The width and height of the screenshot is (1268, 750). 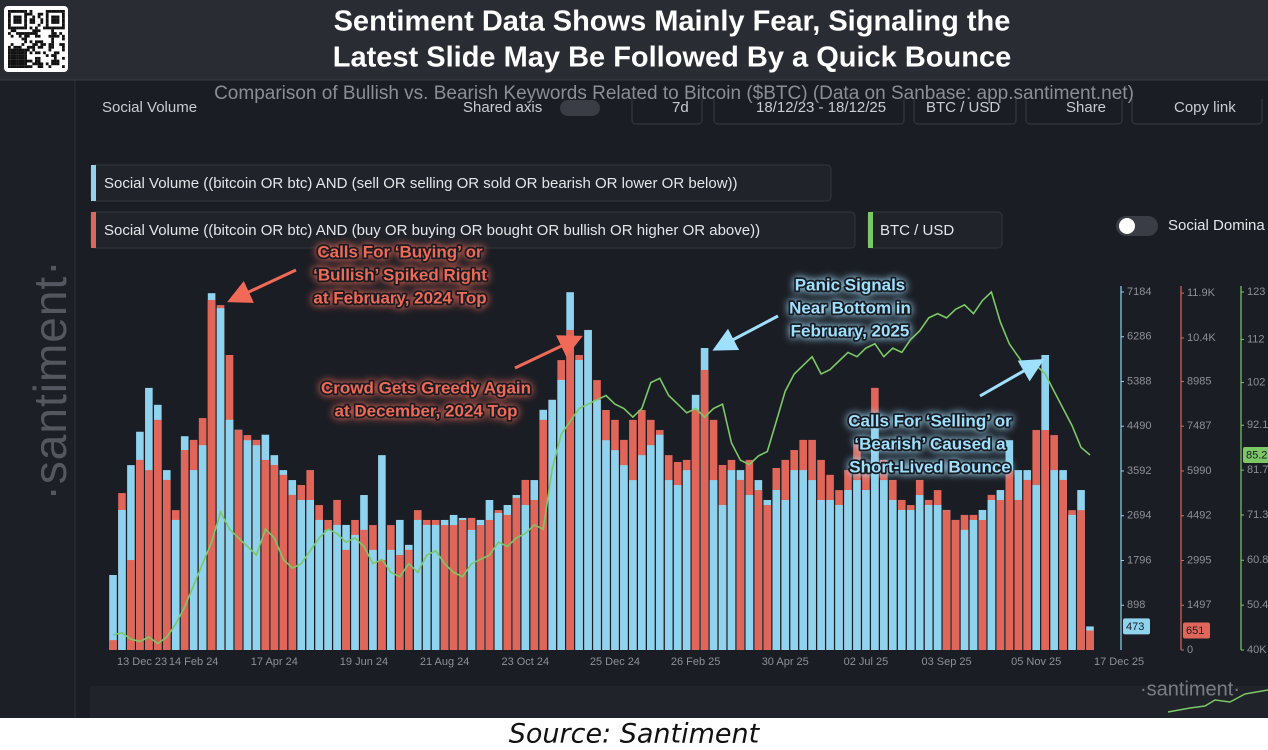 What do you see at coordinates (1205, 107) in the screenshot?
I see `toolbar-item: Copy link` at bounding box center [1205, 107].